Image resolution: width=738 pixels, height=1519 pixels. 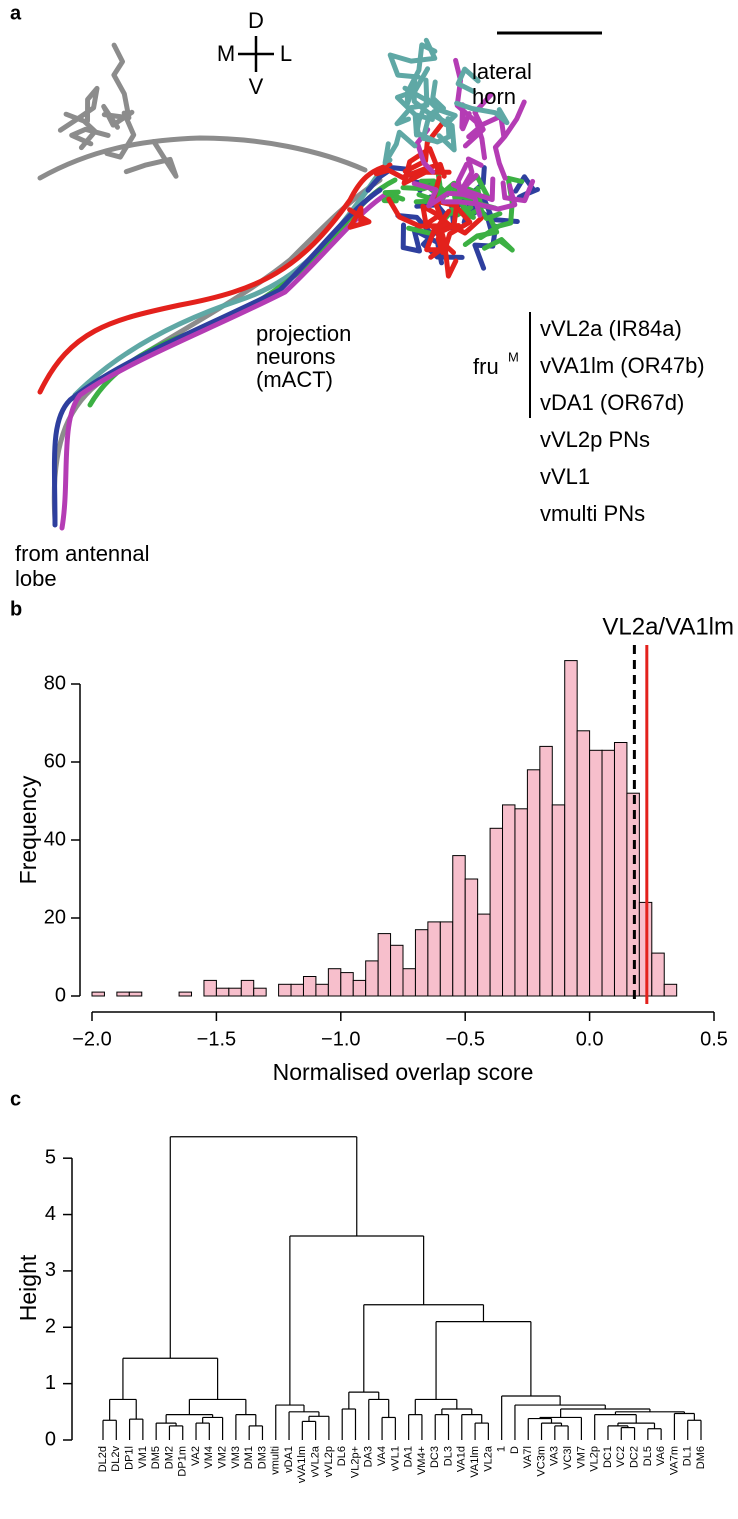 What do you see at coordinates (50, 1270) in the screenshot?
I see `y-tick-label: 3` at bounding box center [50, 1270].